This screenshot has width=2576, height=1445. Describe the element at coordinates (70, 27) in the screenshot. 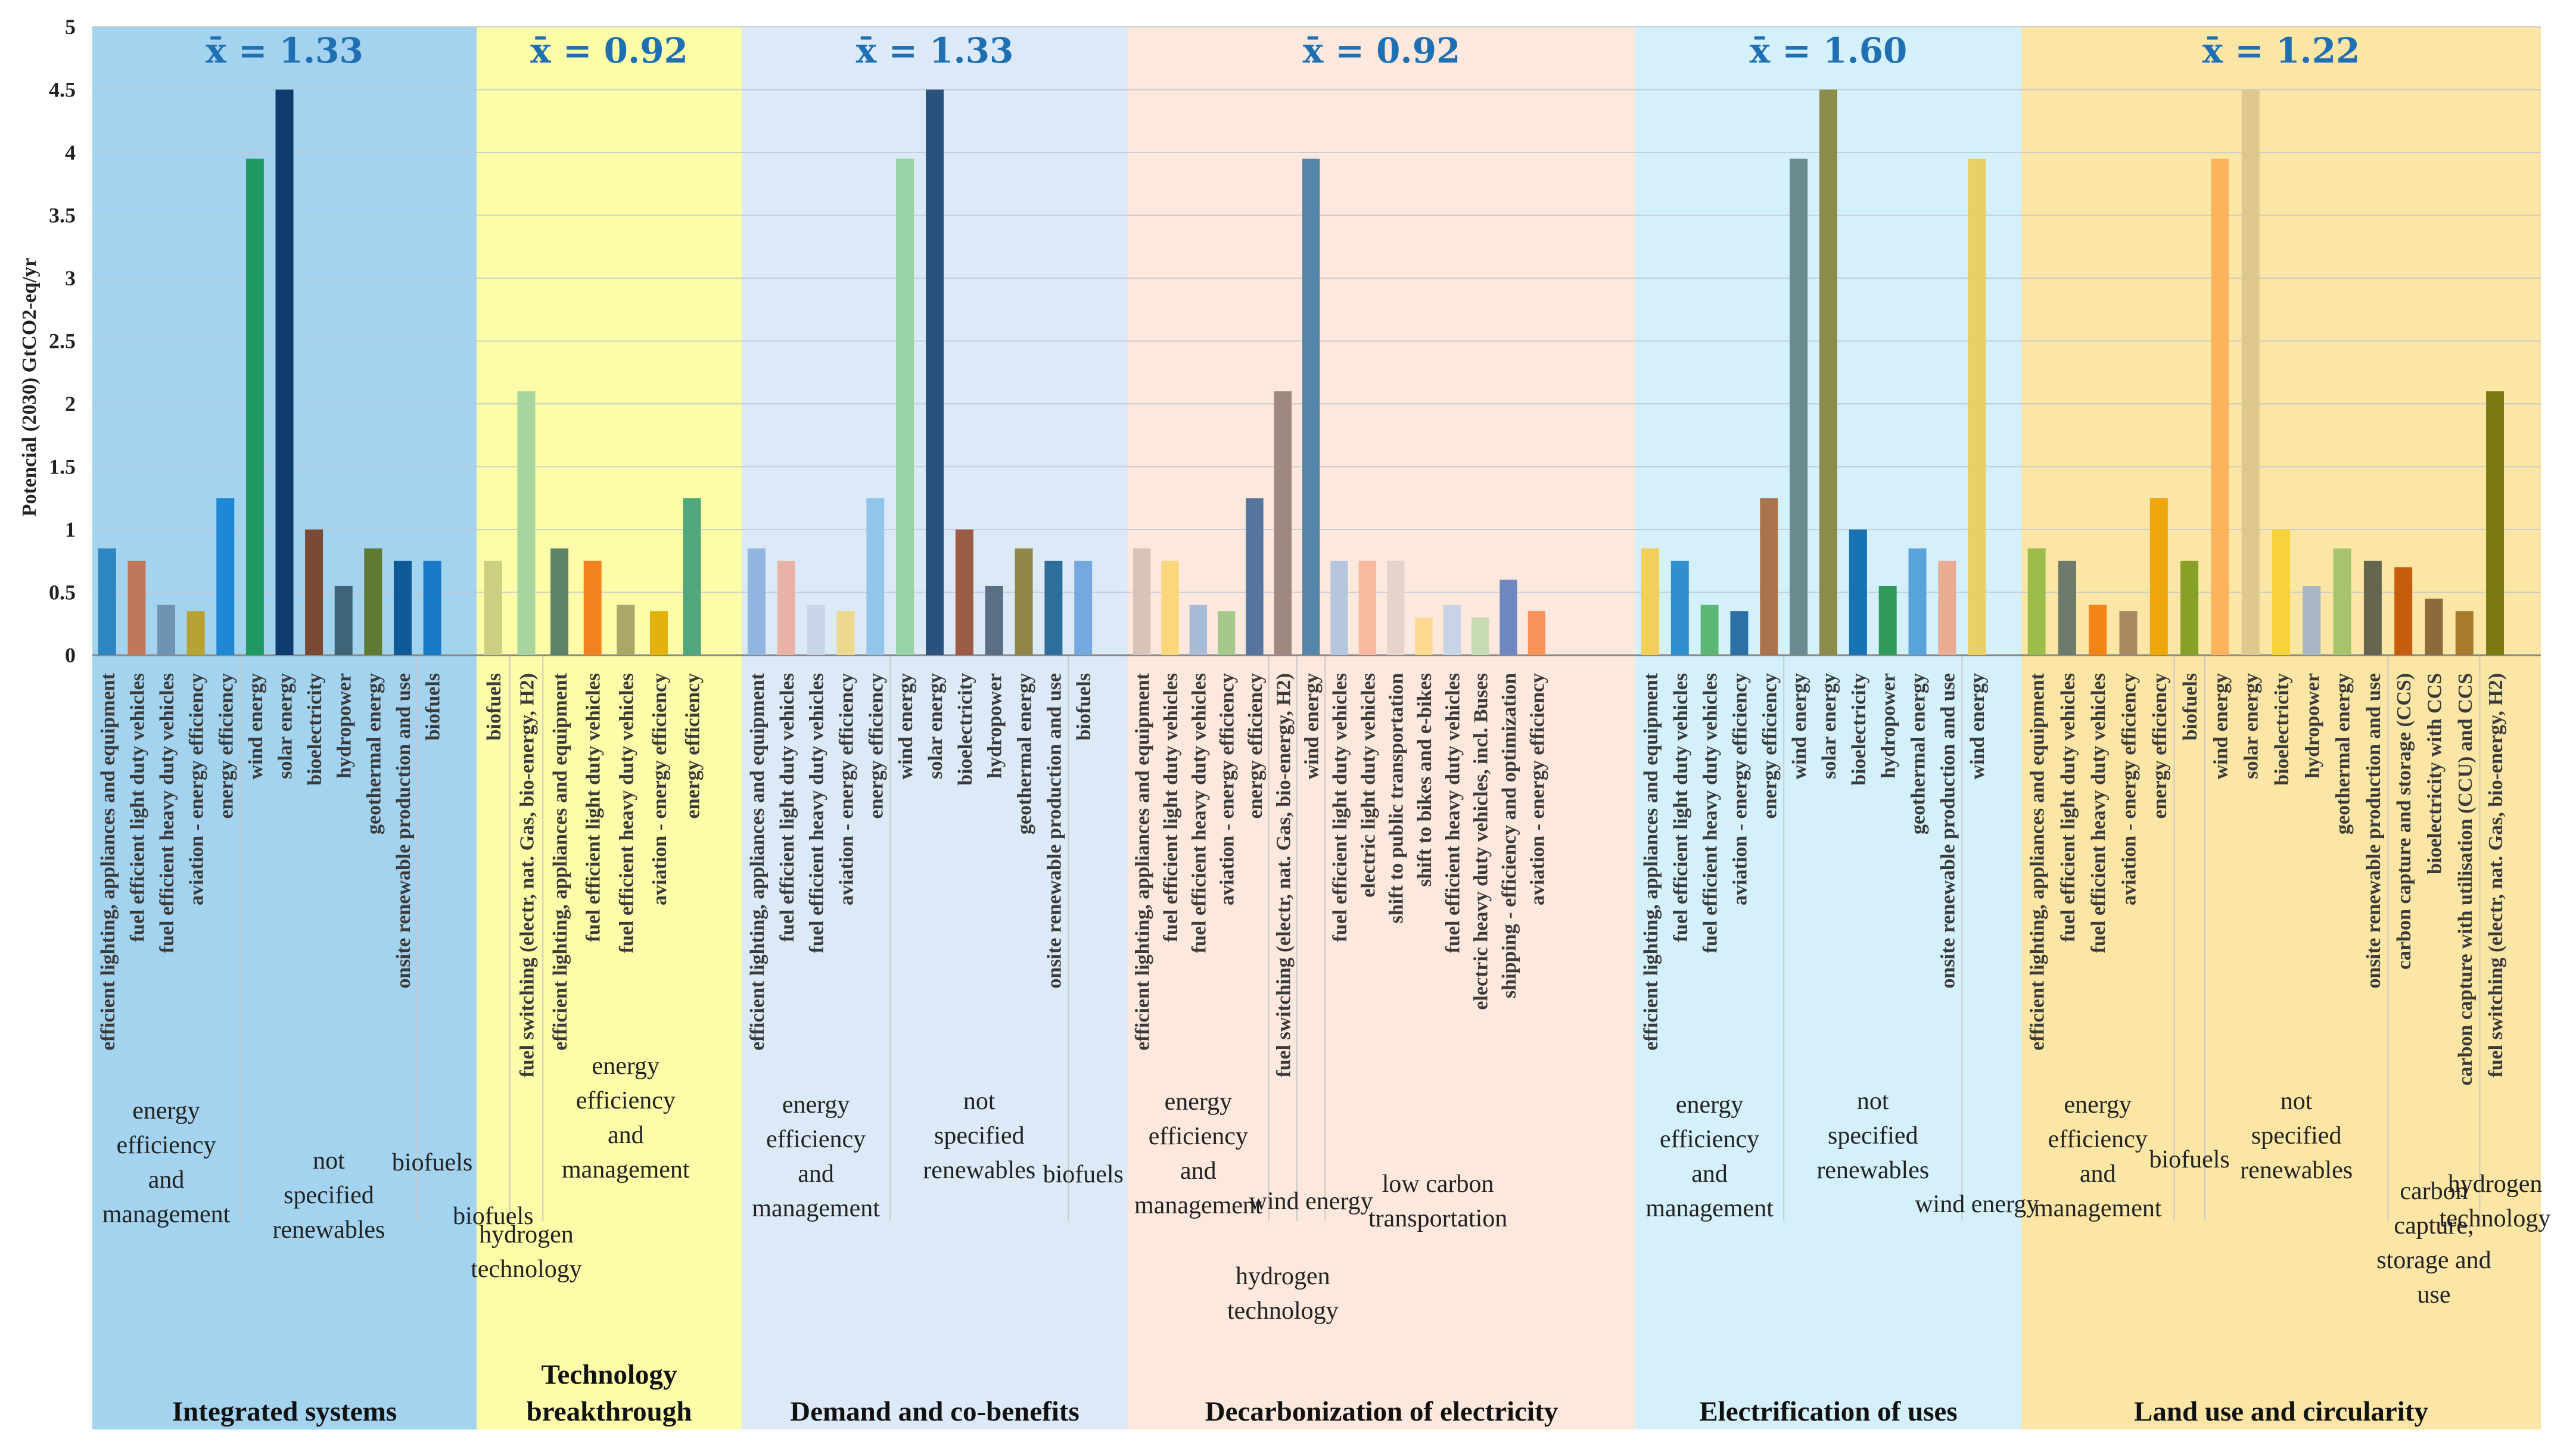

I see `y-tick-label: 5` at that location.